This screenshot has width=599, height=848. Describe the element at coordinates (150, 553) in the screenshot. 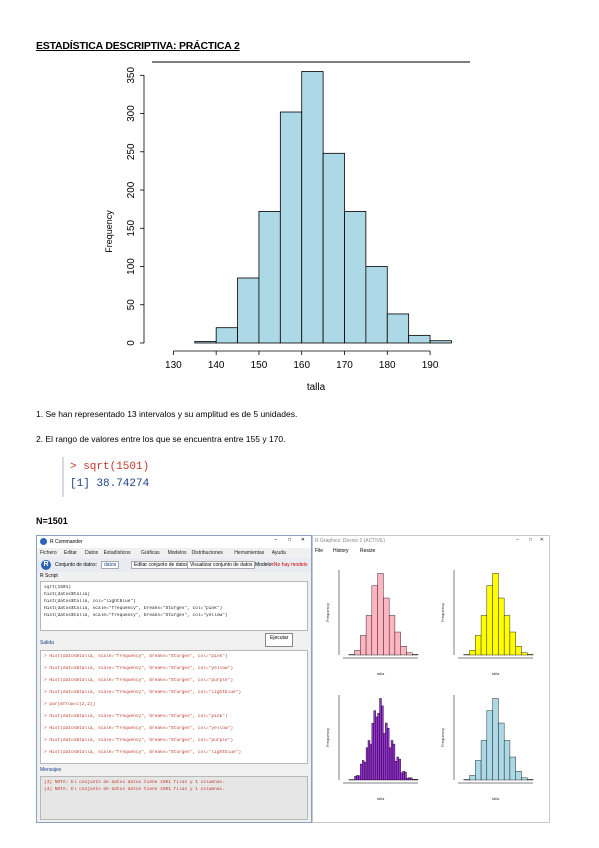

I see `menu-item: Gráficas` at that location.